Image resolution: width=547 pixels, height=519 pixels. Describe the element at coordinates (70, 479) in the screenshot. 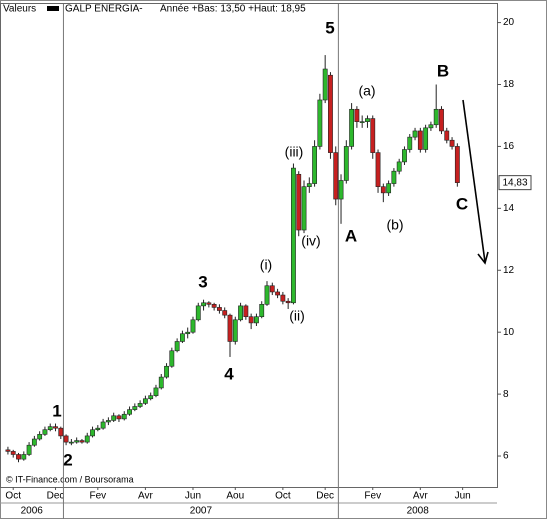

I see `credit: © IT-Finance.com / Boursorama` at that location.